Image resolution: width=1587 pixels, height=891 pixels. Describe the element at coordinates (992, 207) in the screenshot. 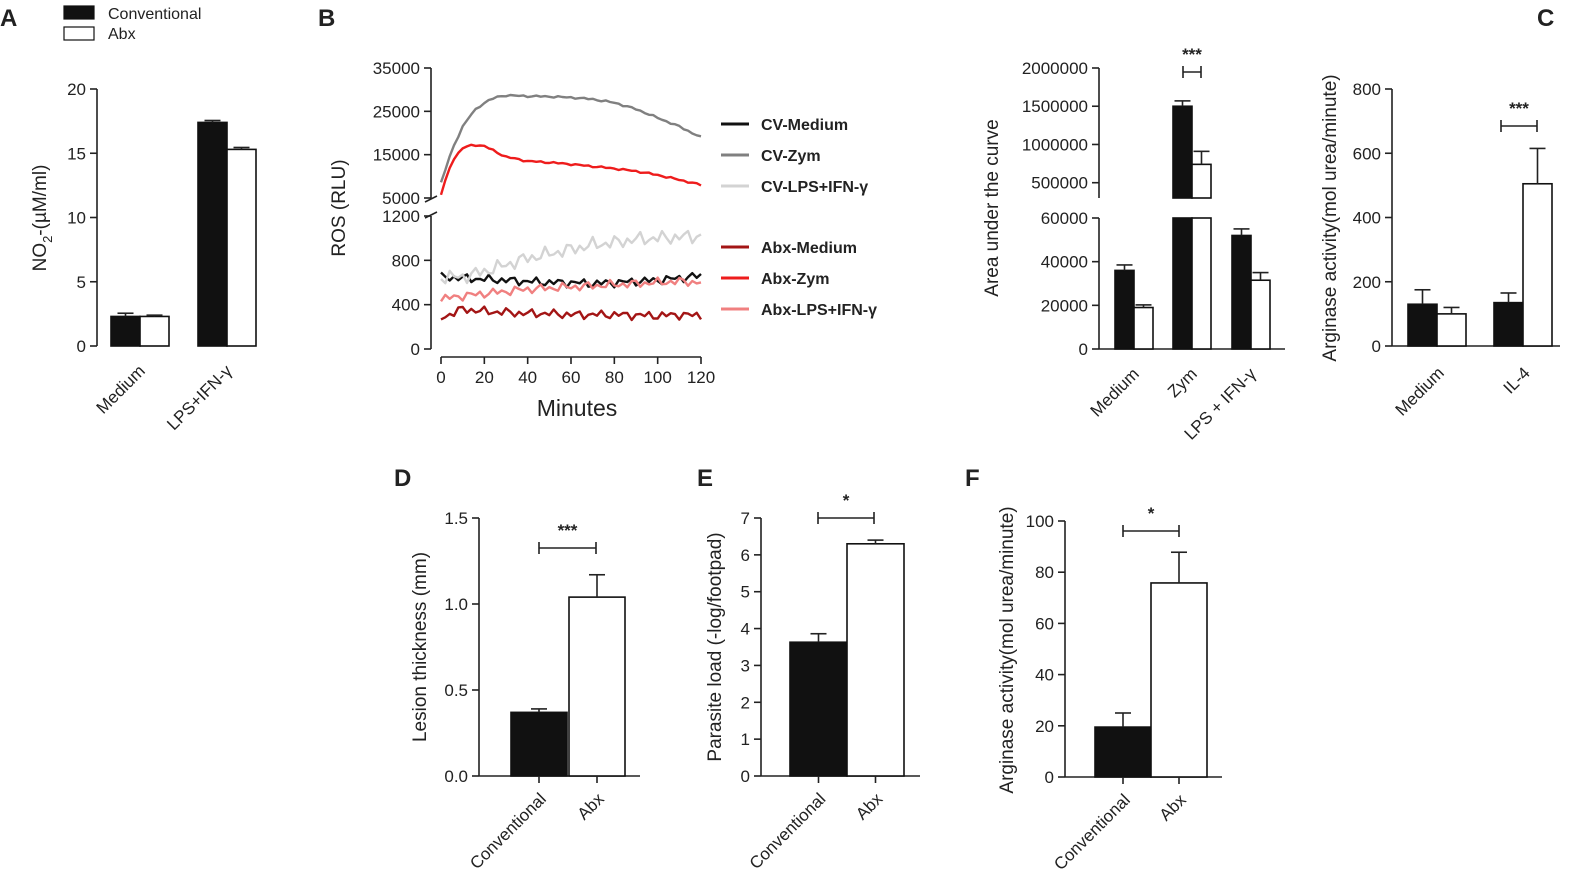

I see `panel-b-auc-y-label: Area under the curve` at that location.